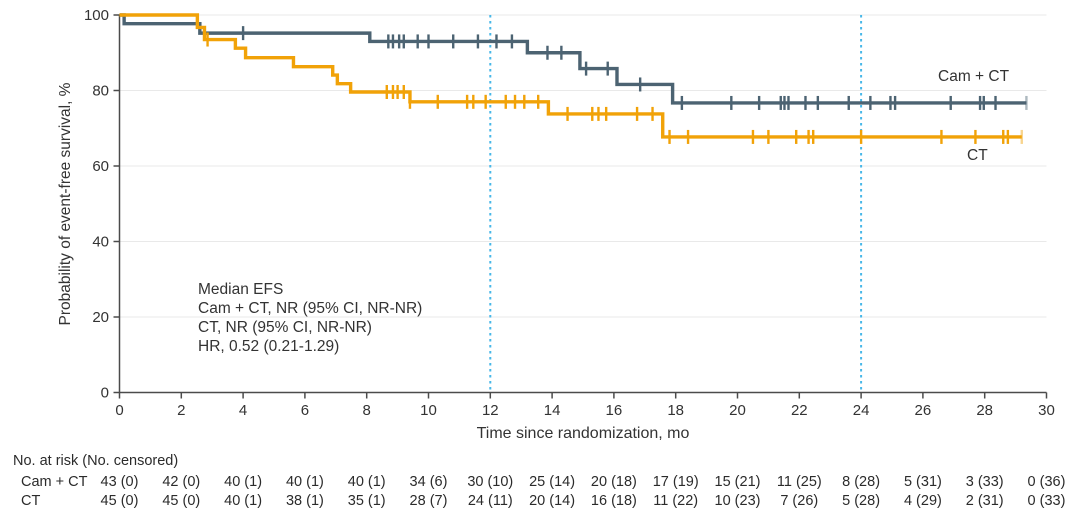  What do you see at coordinates (1047, 501) in the screenshot?
I see `risk-value: 0 (33)` at bounding box center [1047, 501].